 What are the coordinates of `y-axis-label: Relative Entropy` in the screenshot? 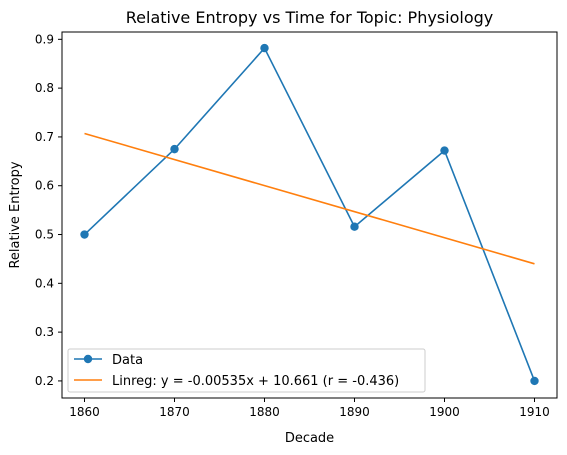 It's located at (15, 214).